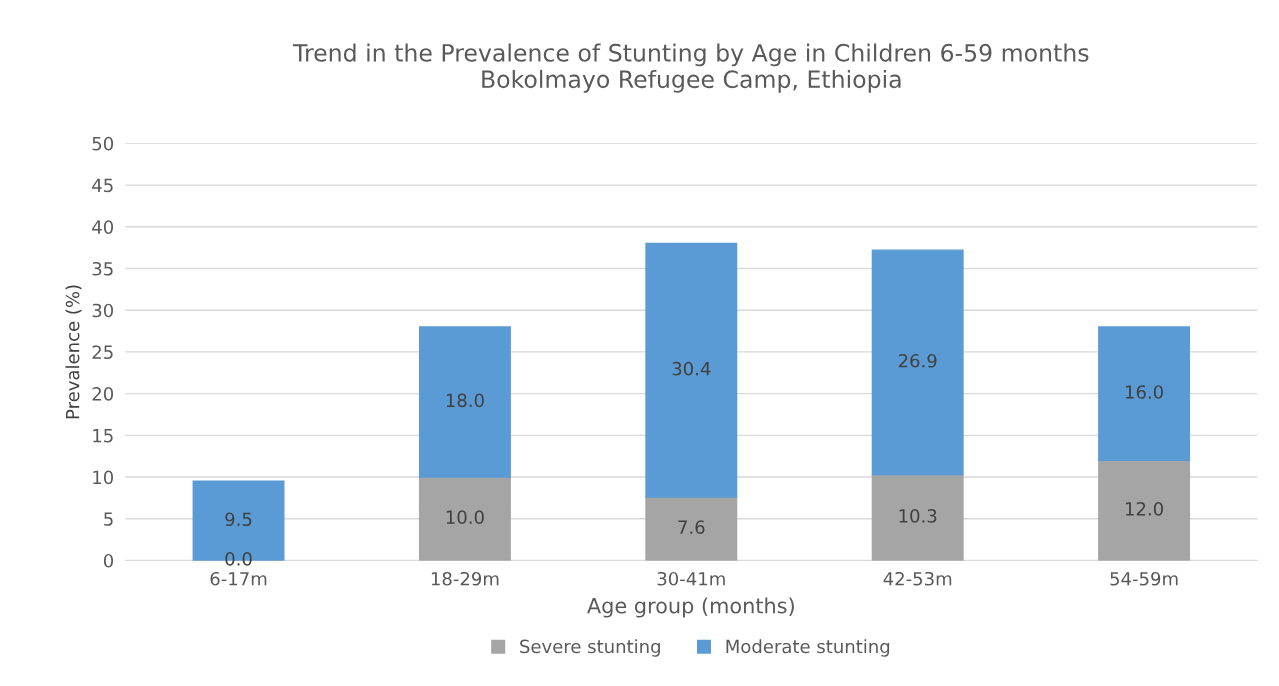 The image size is (1279, 686). I want to click on data-label: 16.0, so click(1144, 392).